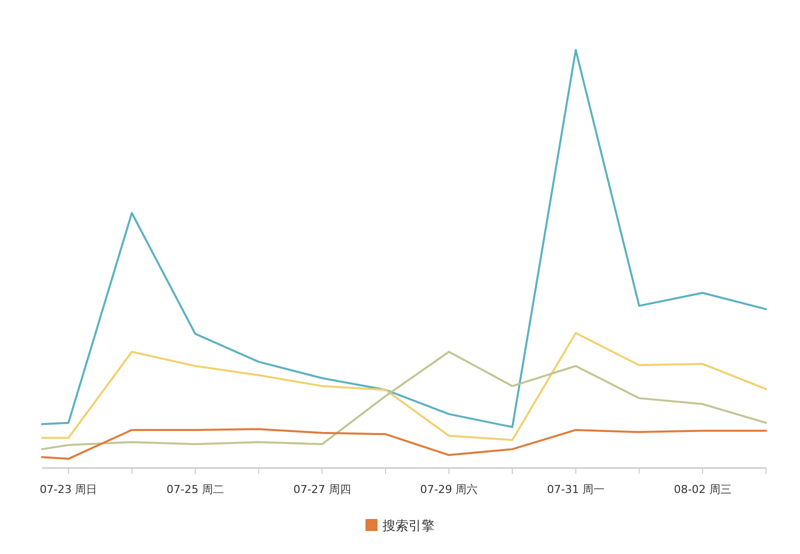 The height and width of the screenshot is (554, 800). I want to click on x-tick-label: 07-25 周二, so click(195, 489).